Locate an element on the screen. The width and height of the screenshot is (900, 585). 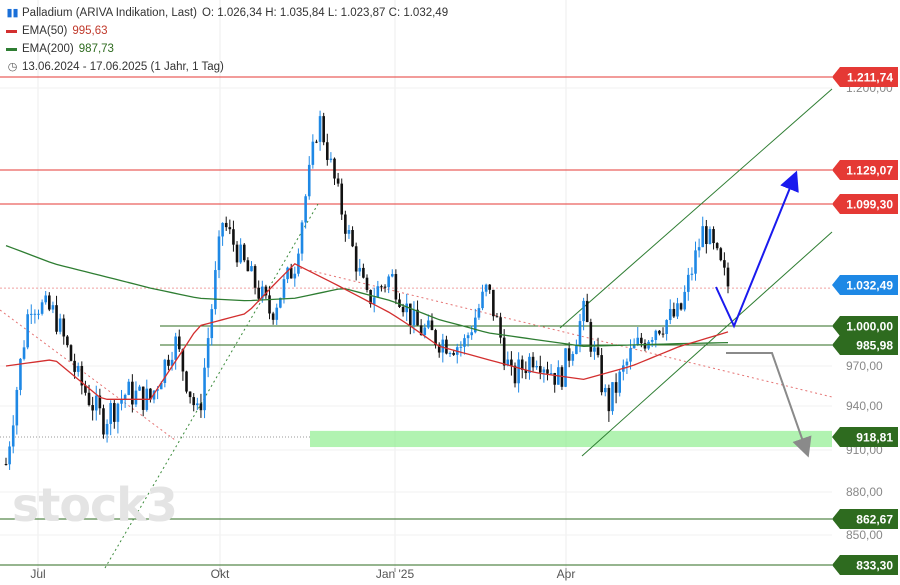
y-tick-label: 850,00 is located at coordinates (864, 535).